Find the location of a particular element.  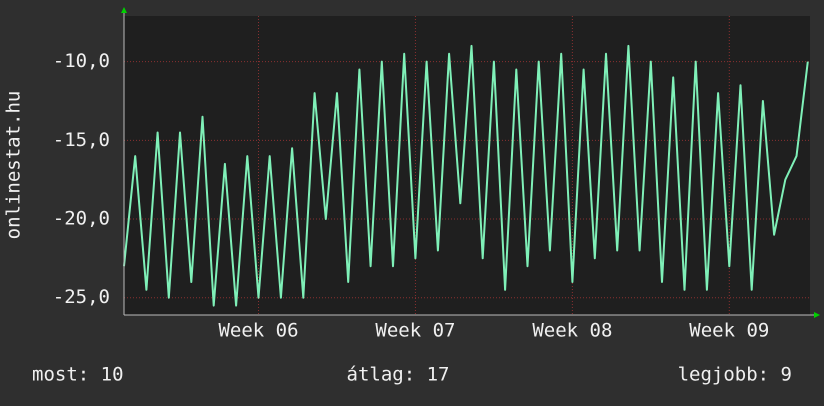

y-tick-label: -20,0 is located at coordinates (81, 219).